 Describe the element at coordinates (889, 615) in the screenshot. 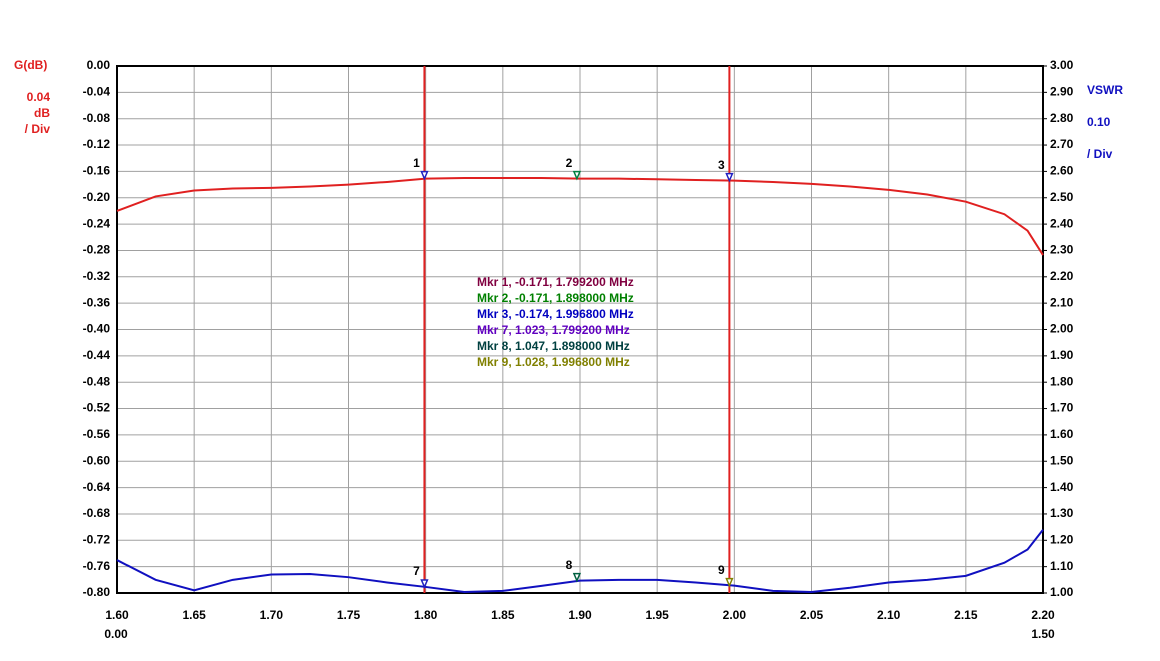

I see `x-tick-label: 2.10` at that location.